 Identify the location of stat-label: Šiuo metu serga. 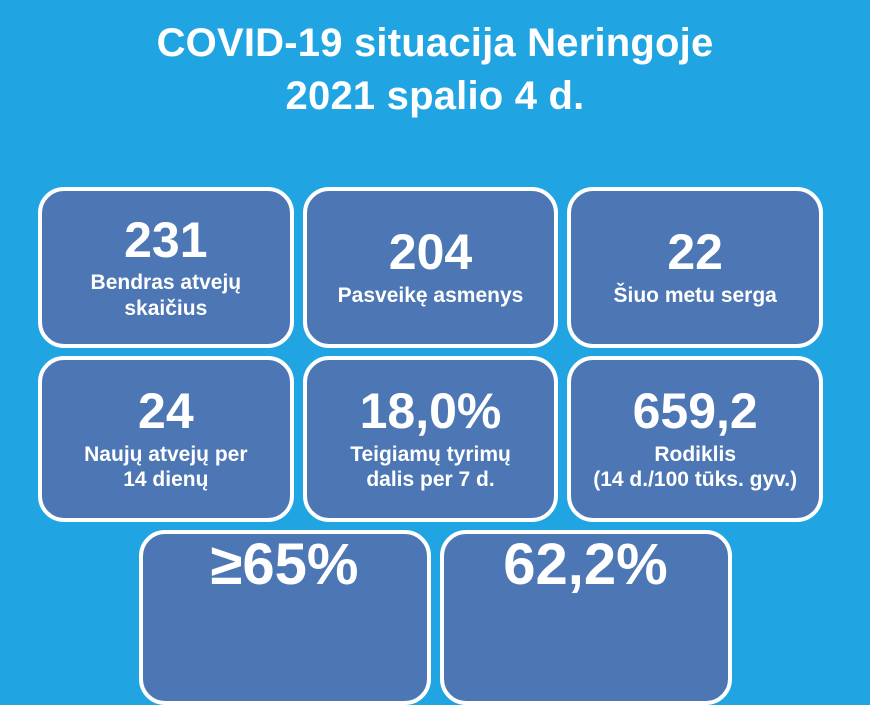
(695, 295).